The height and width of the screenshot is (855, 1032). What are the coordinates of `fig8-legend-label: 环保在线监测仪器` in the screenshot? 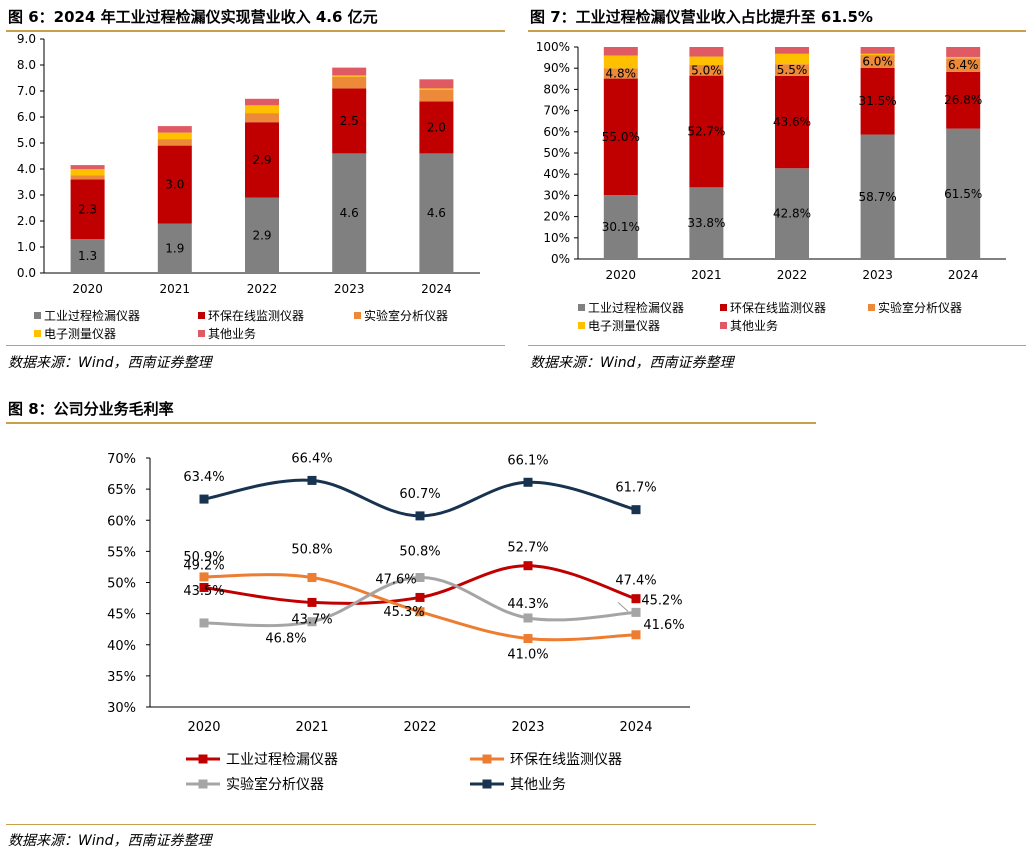 It's located at (566, 760).